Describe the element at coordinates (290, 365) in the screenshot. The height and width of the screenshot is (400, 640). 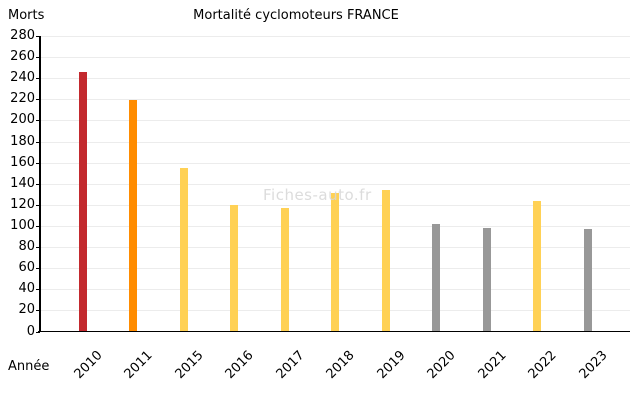
I see `x-tick-label-2017: 2017` at that location.